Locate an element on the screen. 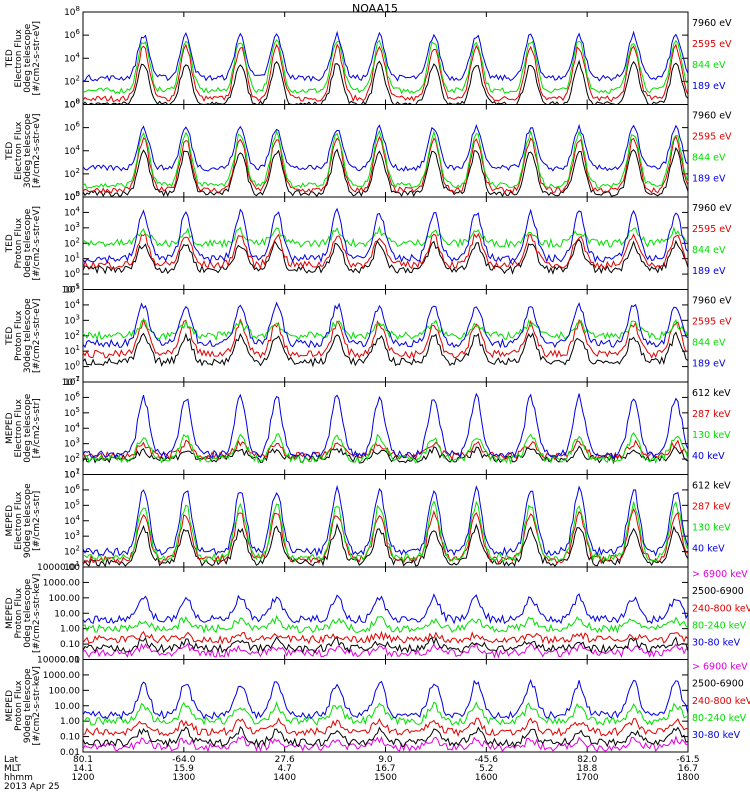  x-tick-label: -64.0 is located at coordinates (184, 760).